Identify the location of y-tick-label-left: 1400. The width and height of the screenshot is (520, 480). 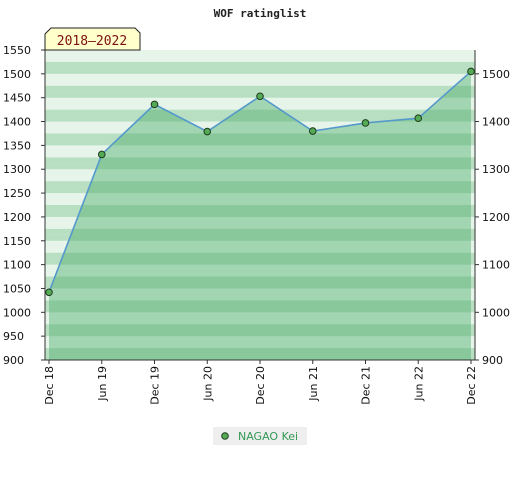
(17, 122).